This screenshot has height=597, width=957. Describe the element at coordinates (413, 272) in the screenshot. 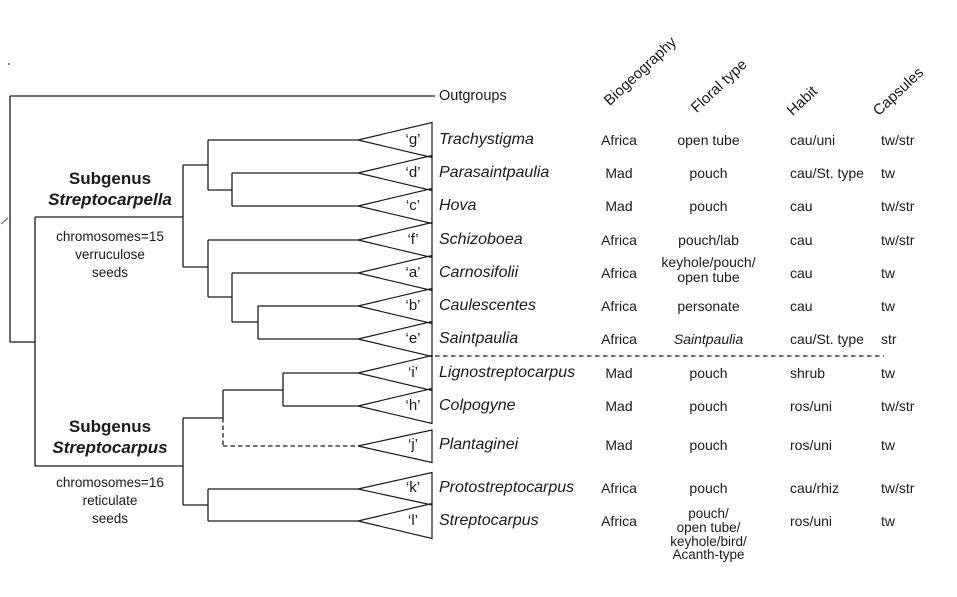

I see `tip-label: ‘a’` at that location.